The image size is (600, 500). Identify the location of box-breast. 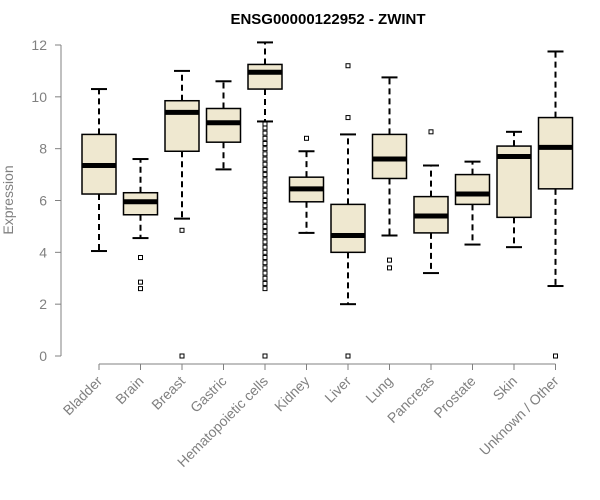
(182, 214).